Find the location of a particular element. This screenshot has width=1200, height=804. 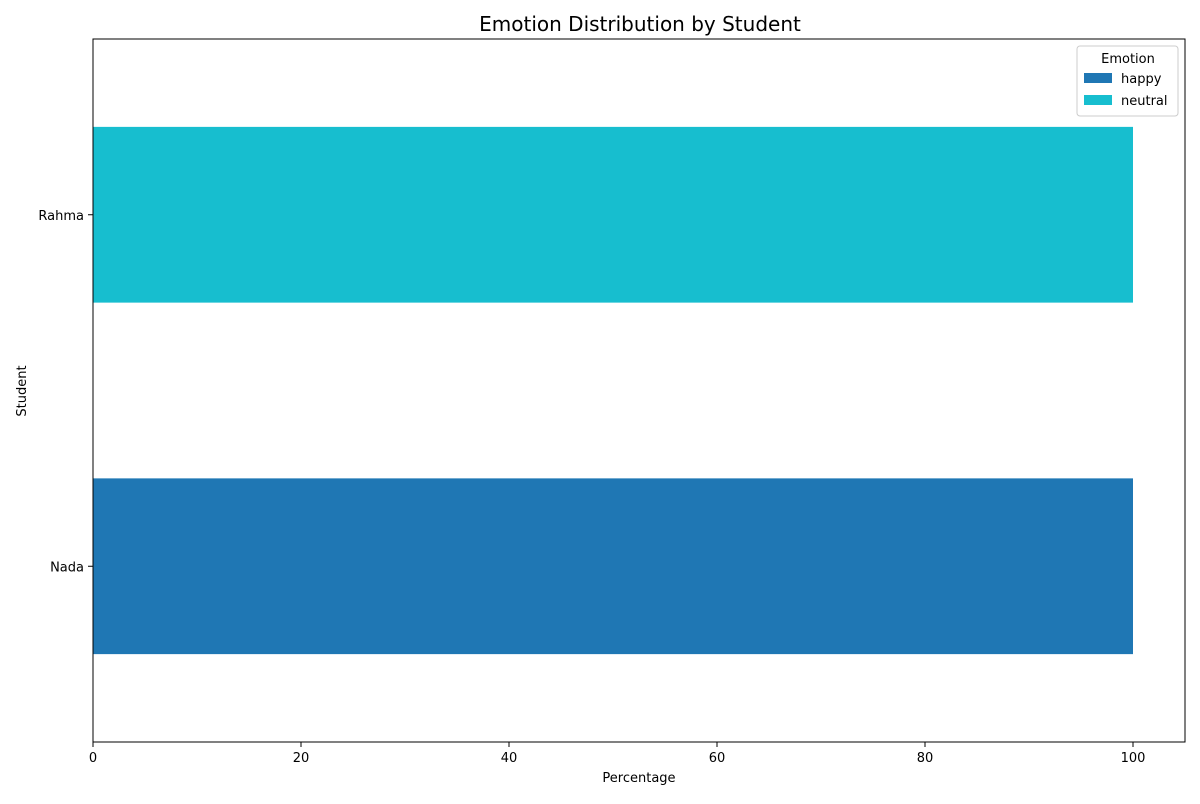

legend-label-happy: happy is located at coordinates (1141, 79).